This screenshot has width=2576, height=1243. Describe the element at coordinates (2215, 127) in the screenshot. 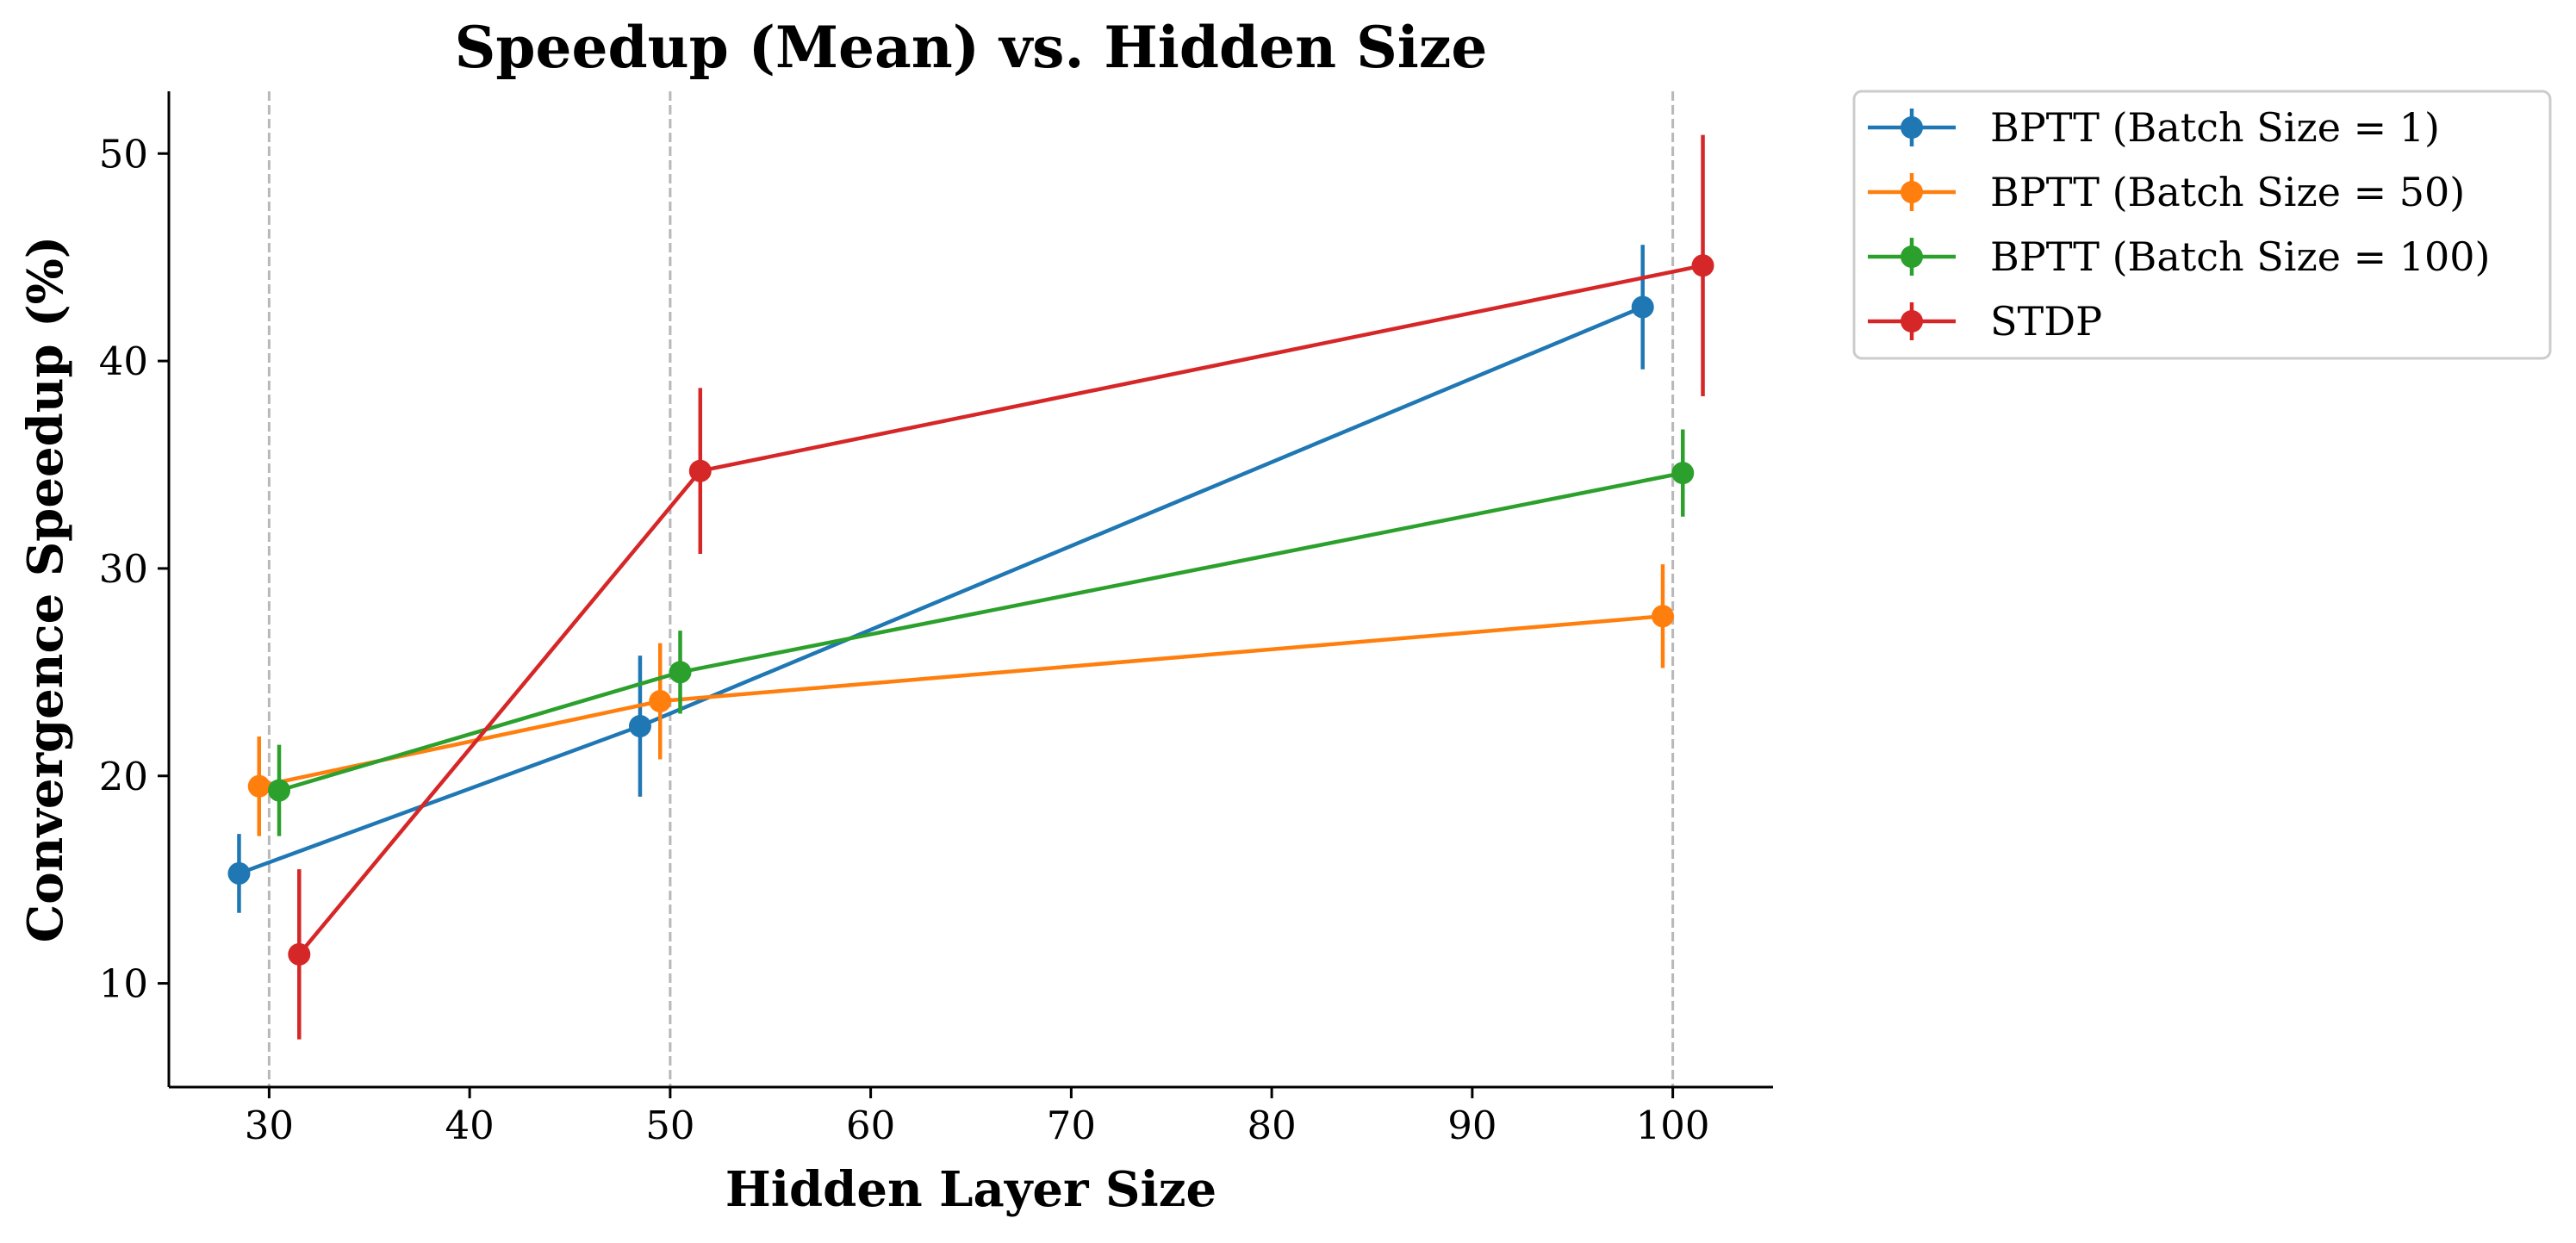

I see `legend-label: BPTT (Batch Size = 1)` at that location.